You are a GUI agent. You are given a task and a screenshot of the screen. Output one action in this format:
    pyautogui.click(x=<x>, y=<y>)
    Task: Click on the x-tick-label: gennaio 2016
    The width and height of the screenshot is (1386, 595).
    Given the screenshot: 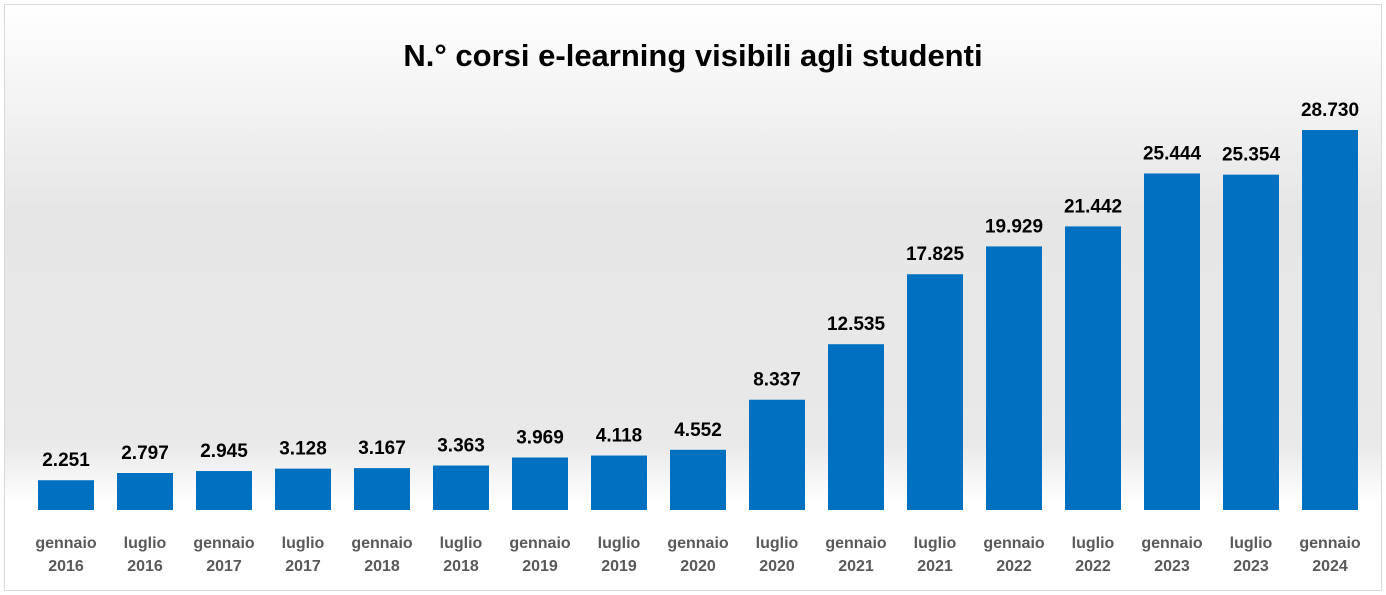 What is the action you would take?
    pyautogui.click(x=66, y=555)
    